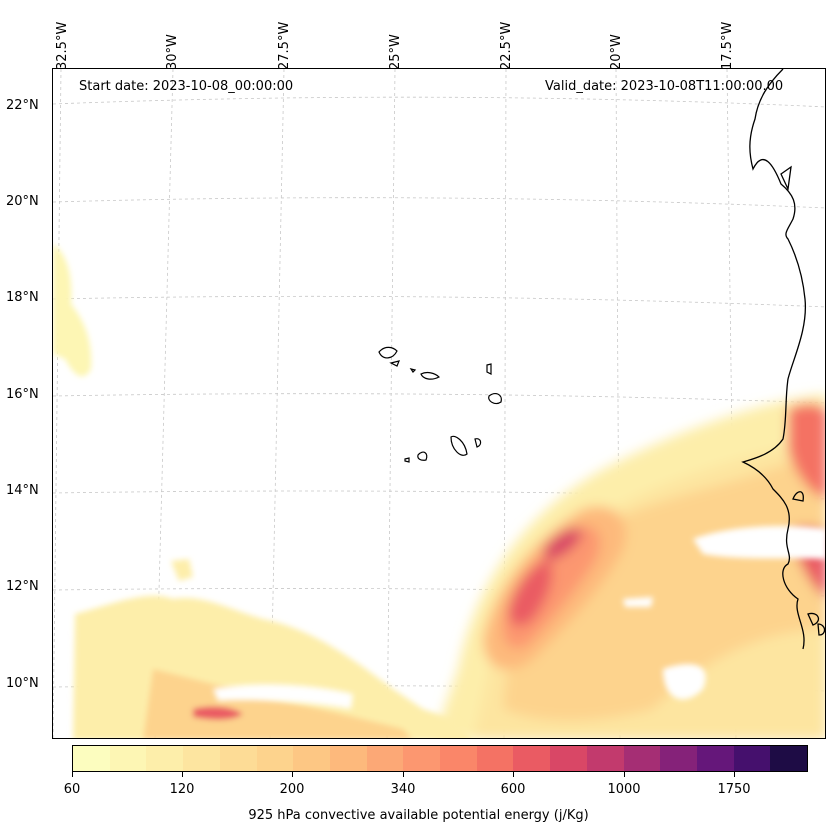 This screenshot has width=837, height=836. Describe the element at coordinates (506, 45) in the screenshot. I see `lon-label: 22.5°W` at that location.